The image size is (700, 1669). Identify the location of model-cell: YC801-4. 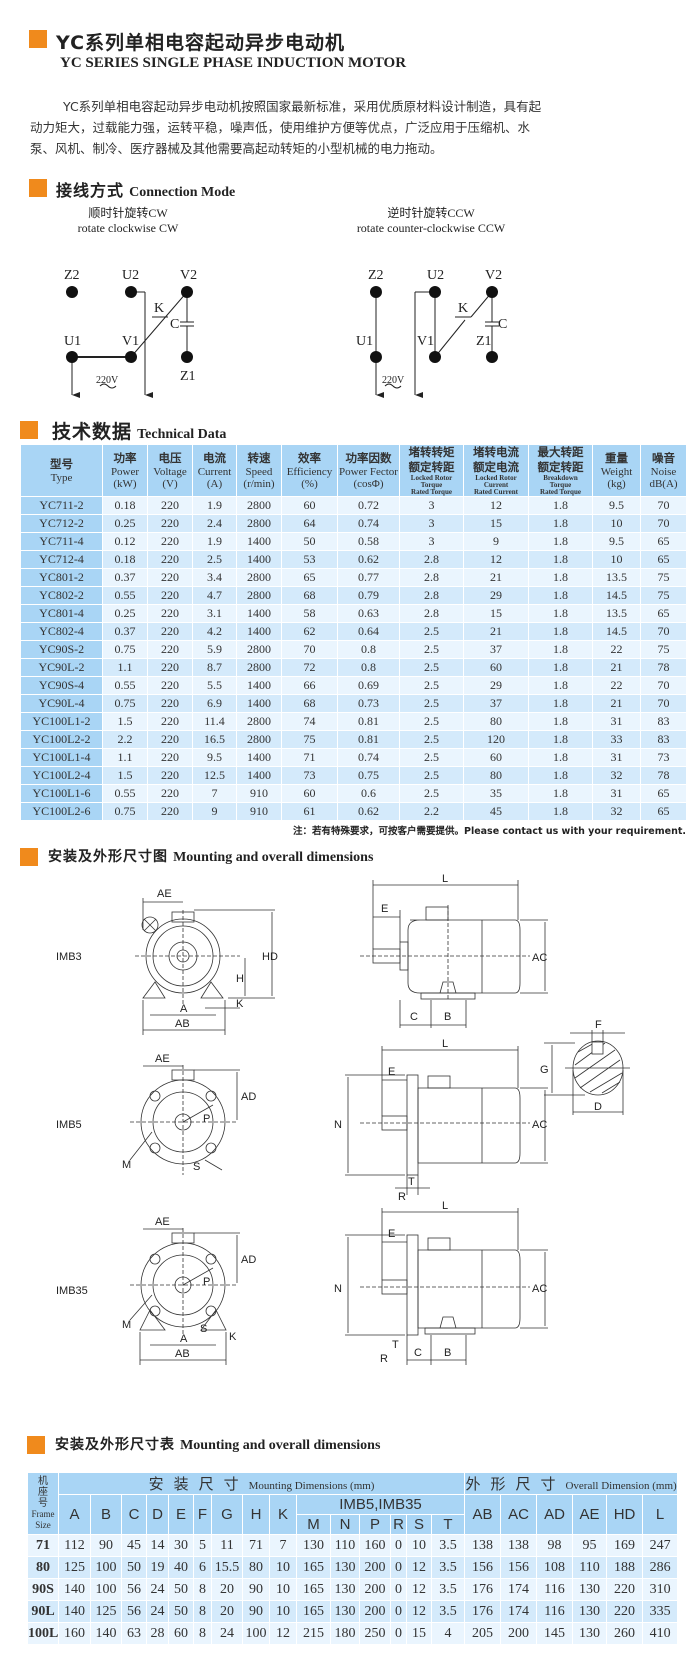
(61, 613).